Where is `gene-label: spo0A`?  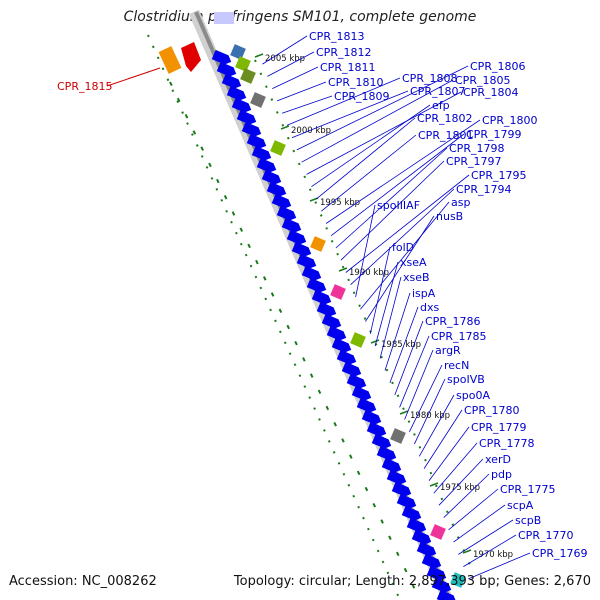 gene-label: spo0A is located at coordinates (473, 395).